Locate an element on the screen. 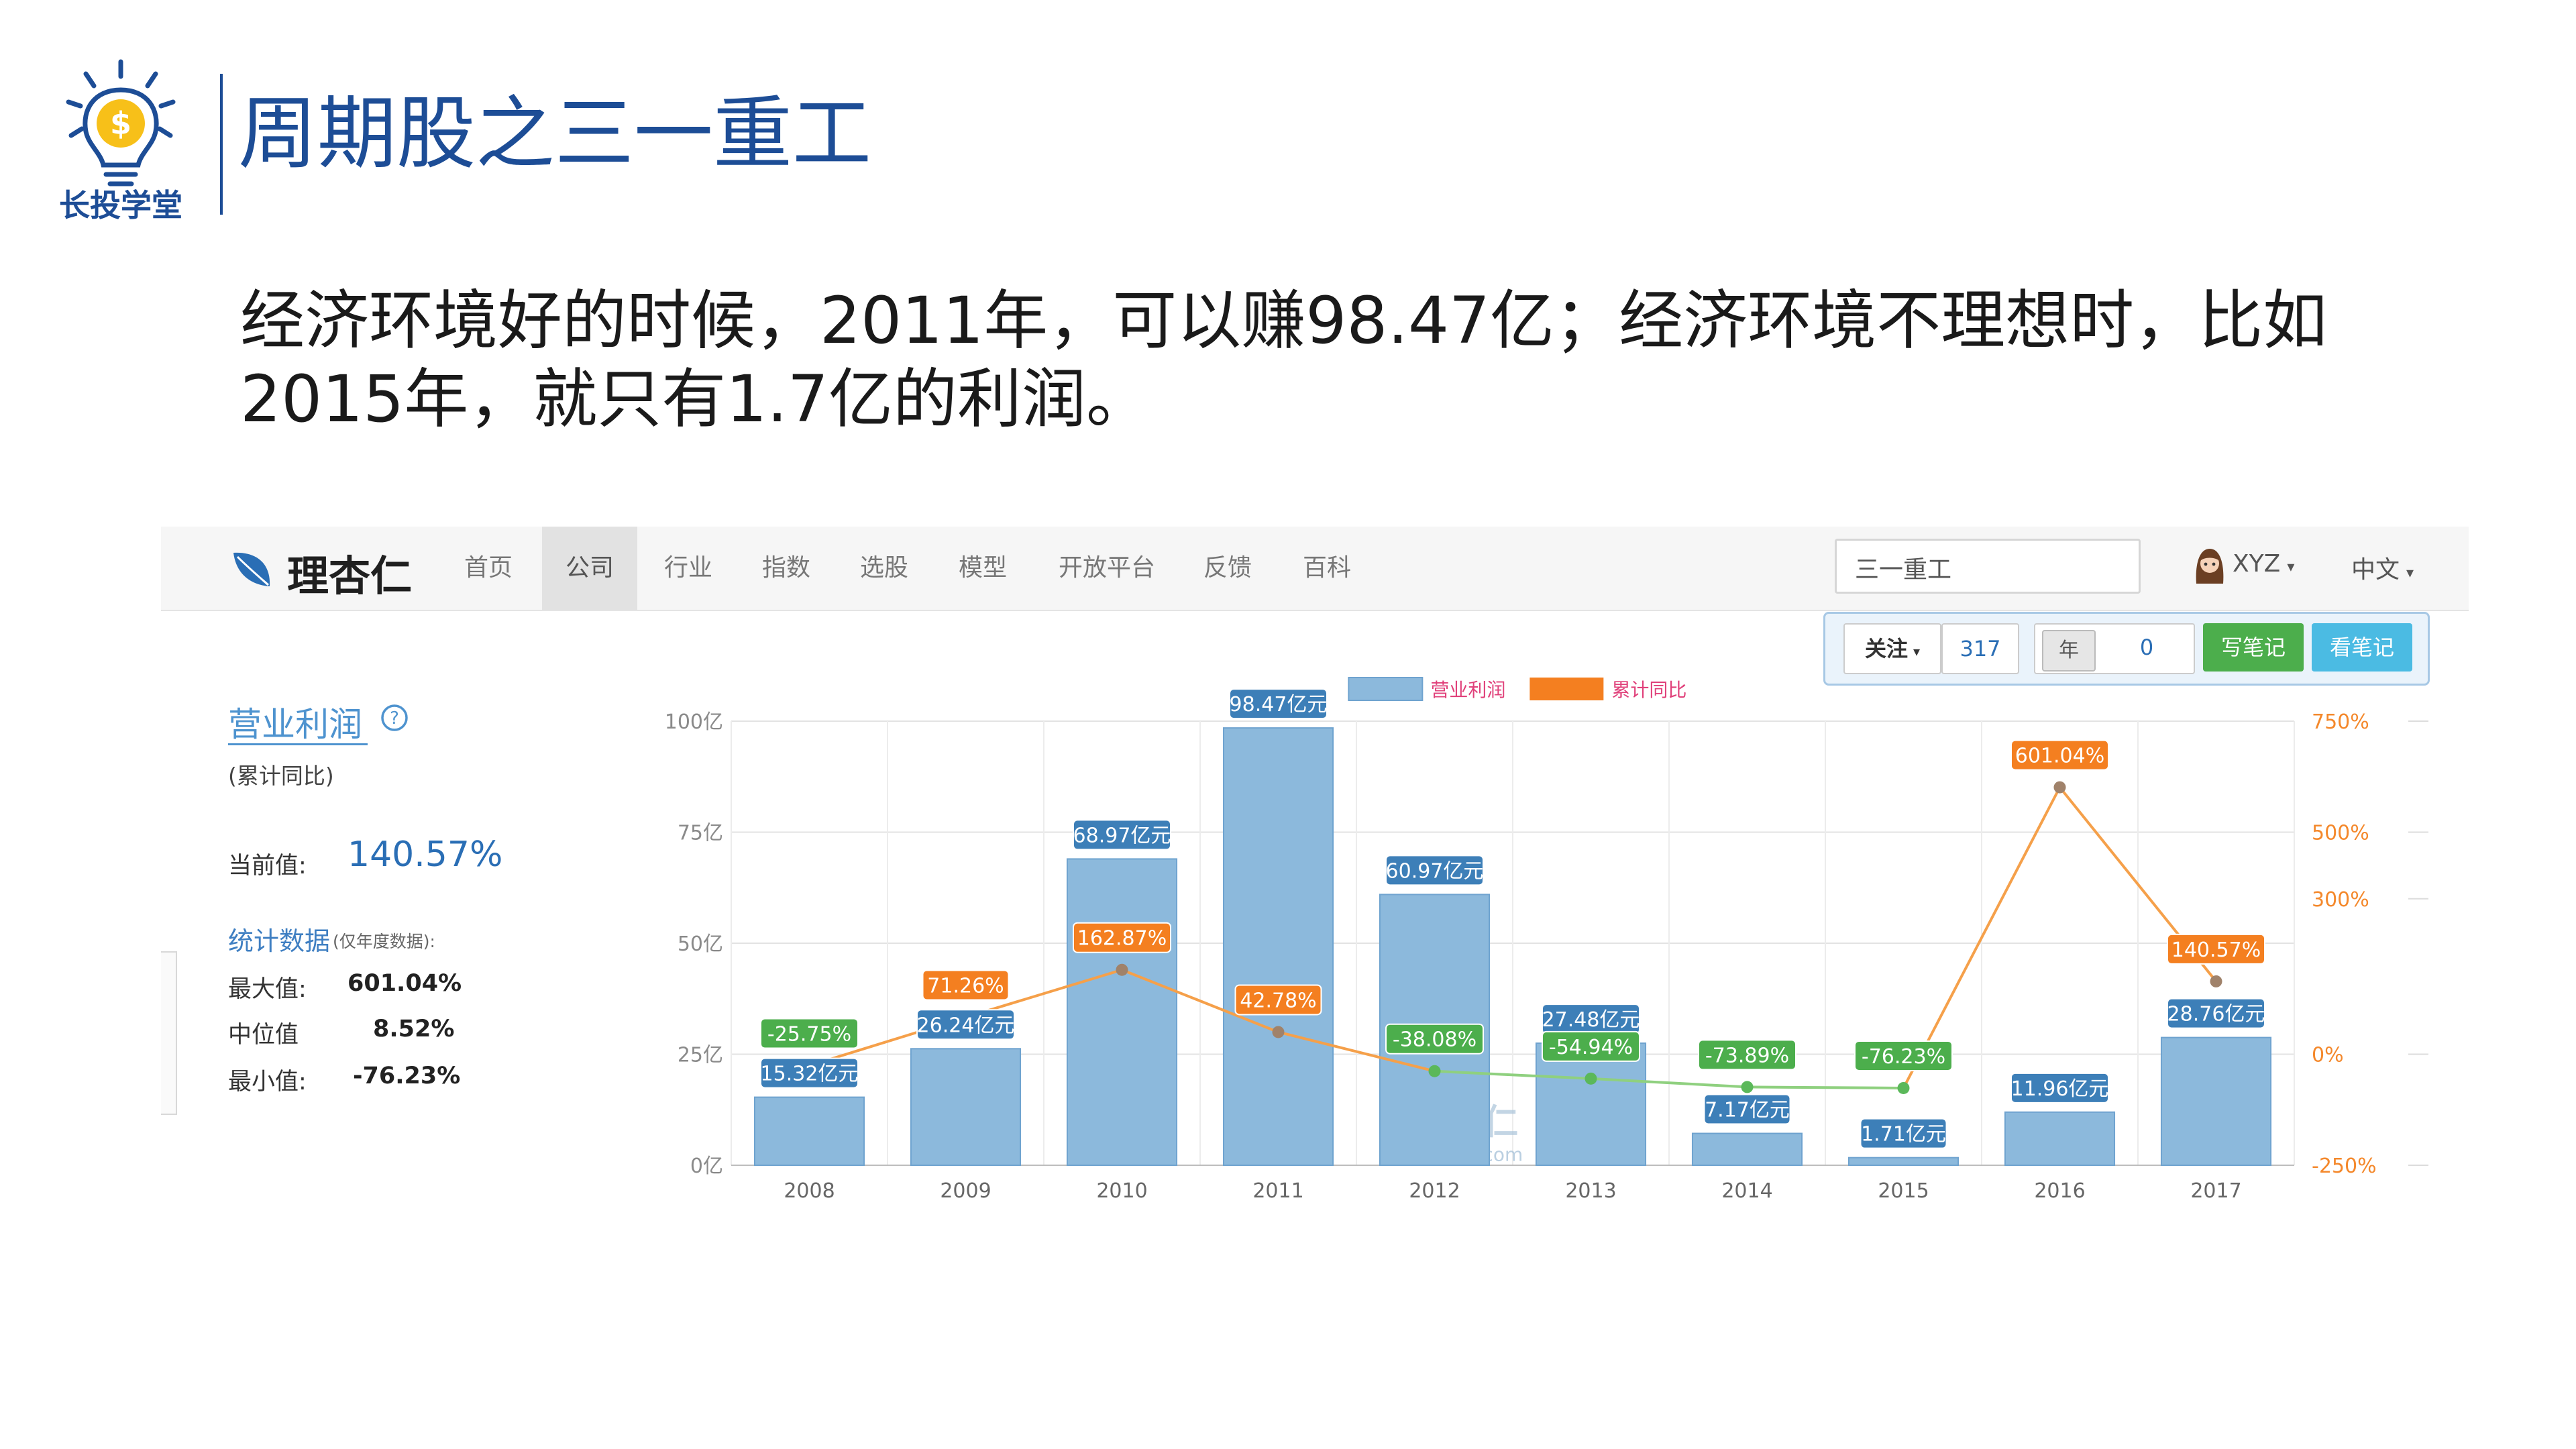  lightbulb-logo-icon: $ is located at coordinates (121, 122).